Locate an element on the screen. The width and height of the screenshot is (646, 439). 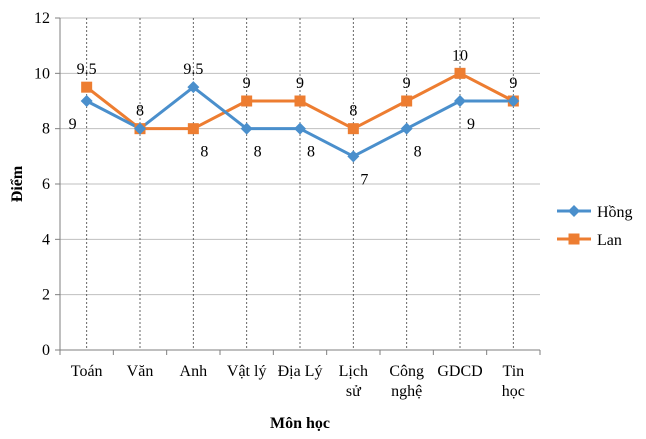
x-tick-label: Văn is located at coordinates (140, 371).